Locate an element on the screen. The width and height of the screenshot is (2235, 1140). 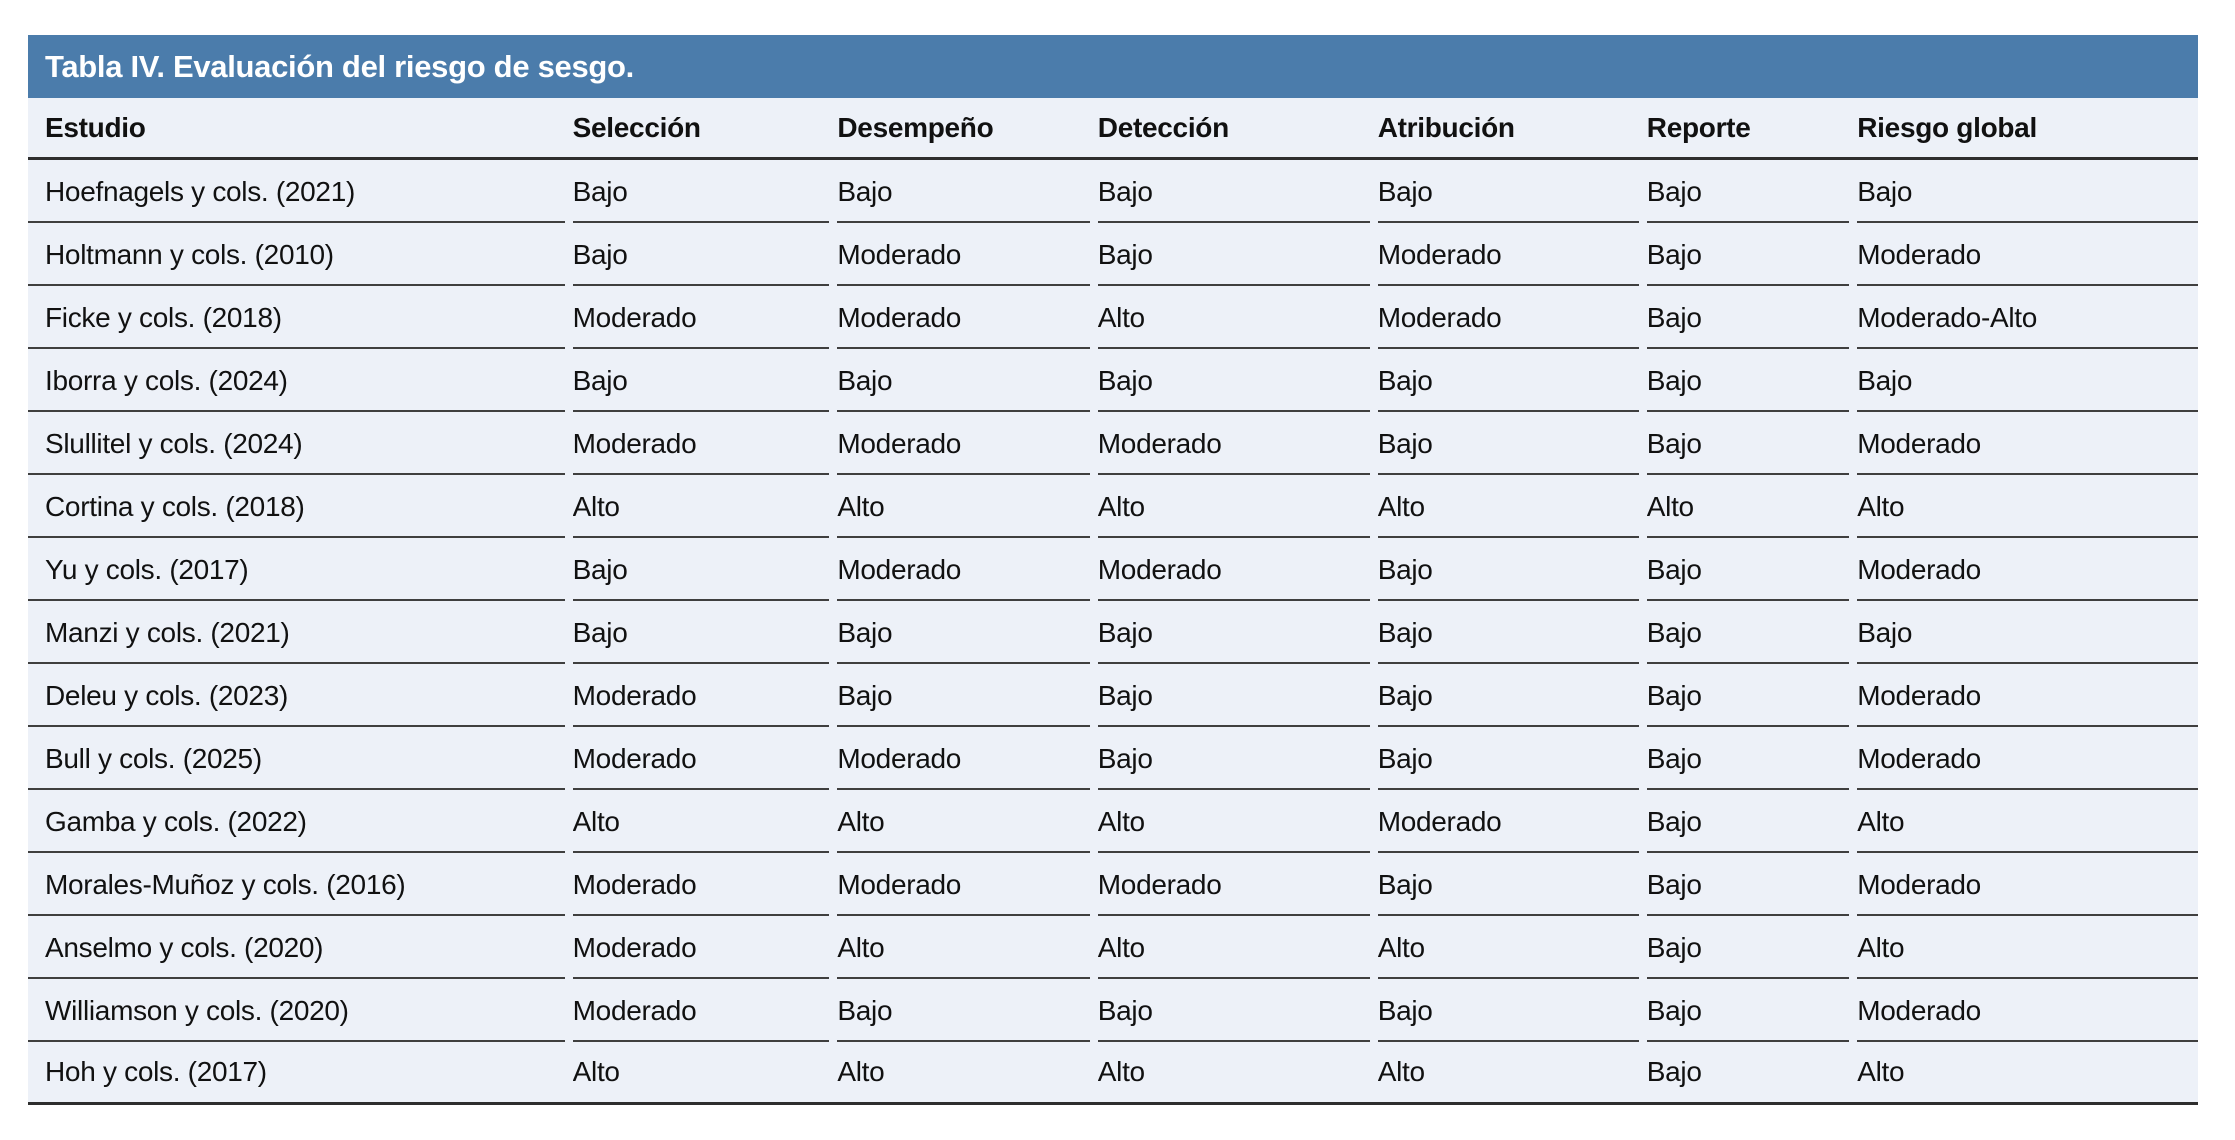
column-header-seleccion: Selección is located at coordinates (705, 129).